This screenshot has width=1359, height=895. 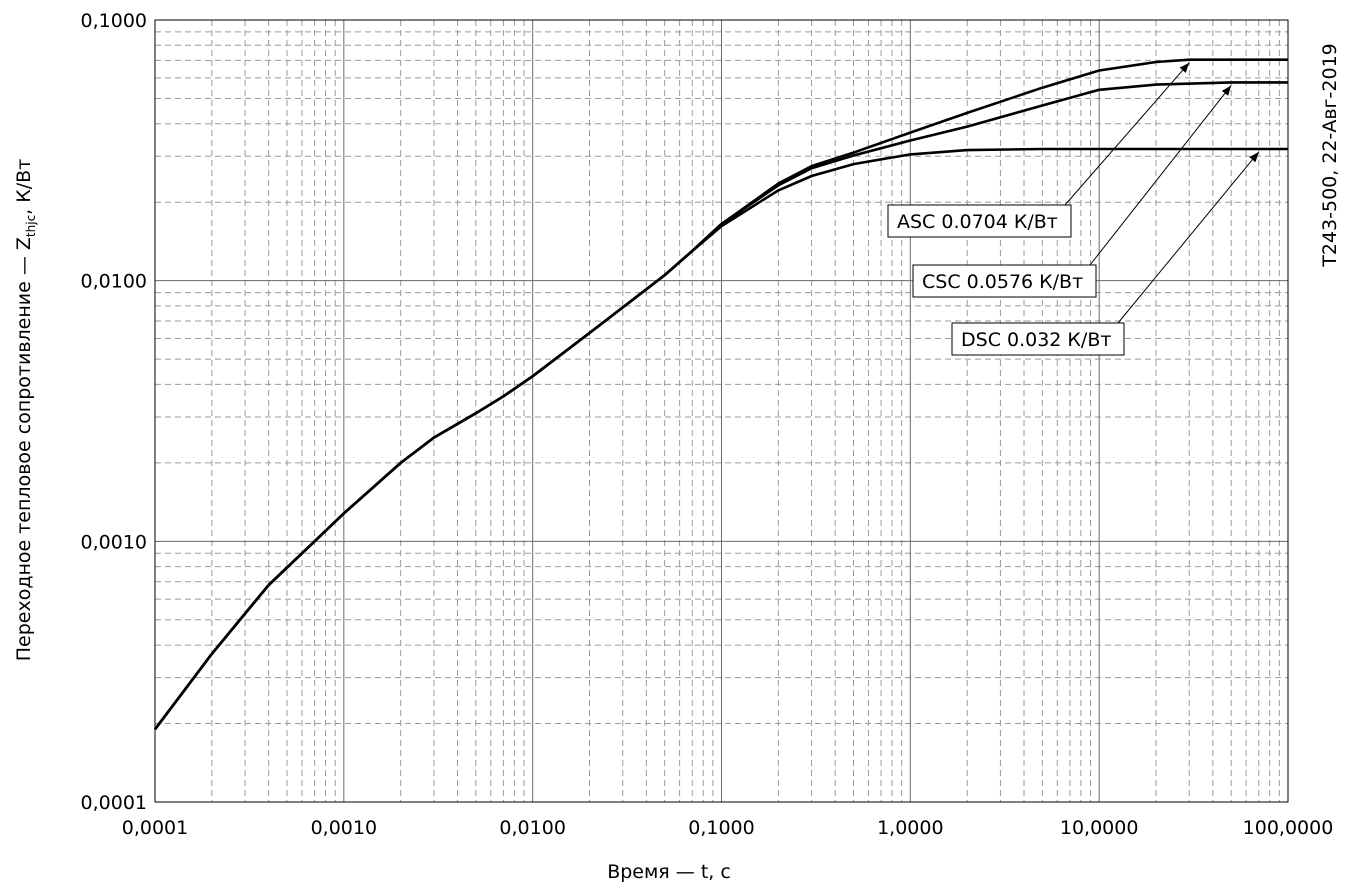 I want to click on x-tick-label: 0,0100, so click(x=532, y=828).